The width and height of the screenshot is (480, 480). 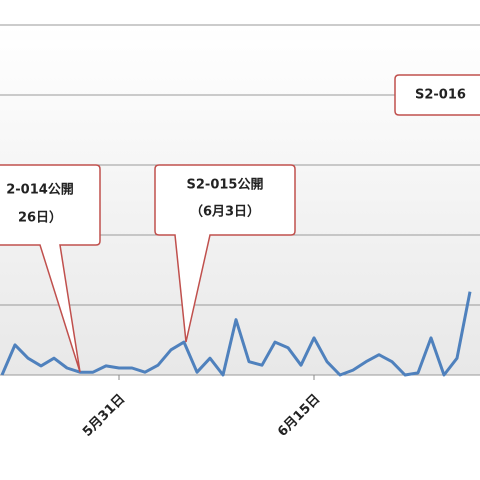 What do you see at coordinates (440, 95) in the screenshot?
I see `callout-text: S2-016` at bounding box center [440, 95].